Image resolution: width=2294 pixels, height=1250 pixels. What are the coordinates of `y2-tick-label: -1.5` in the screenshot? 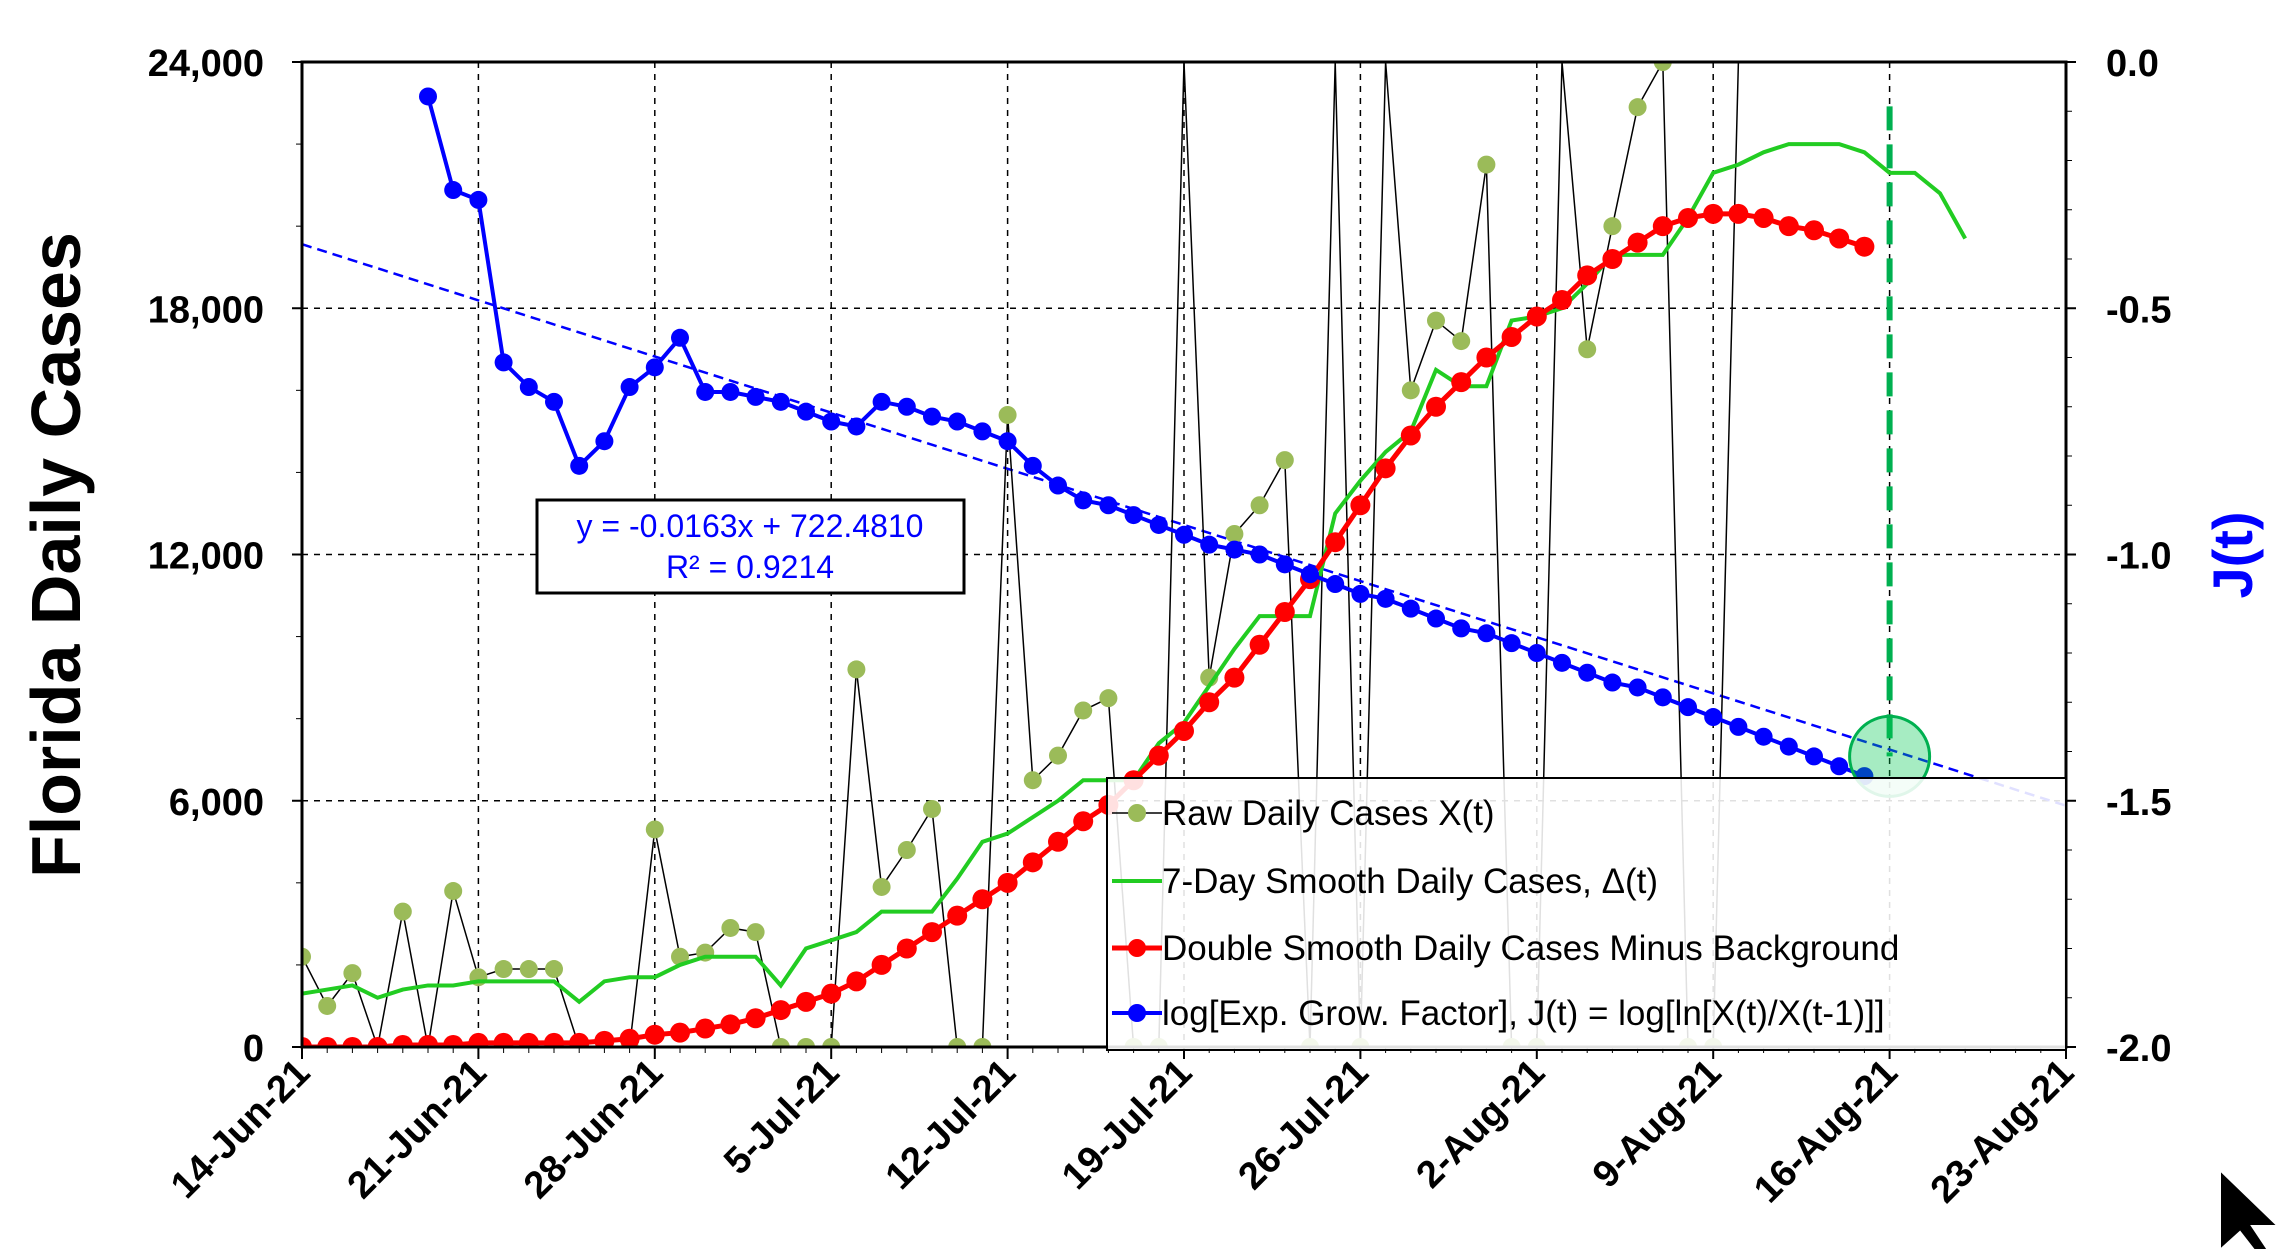 It's located at (2138, 803).